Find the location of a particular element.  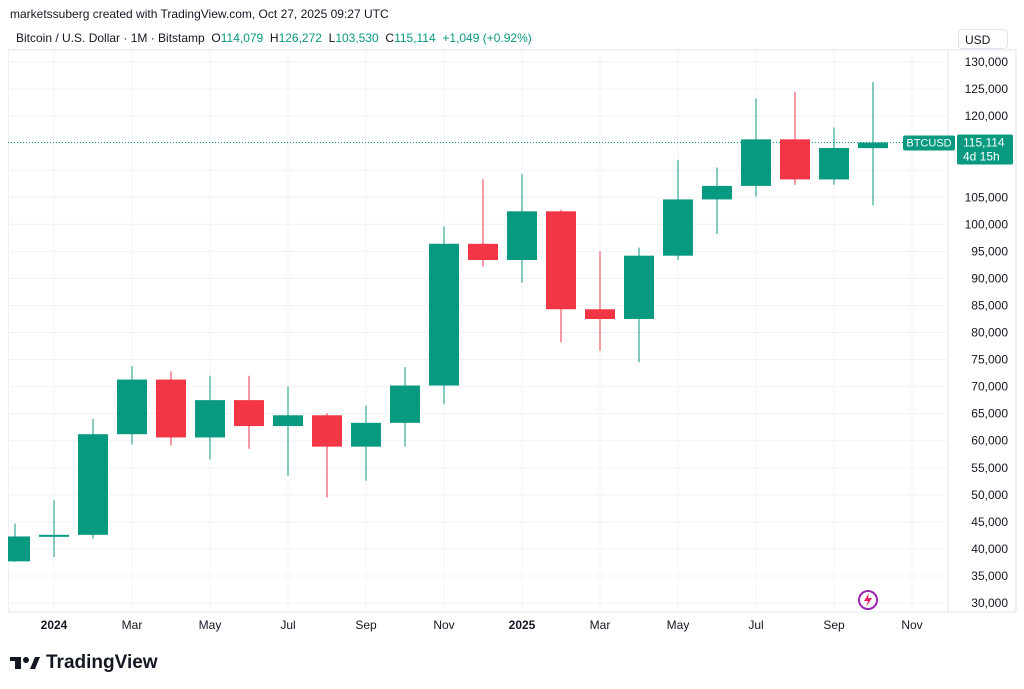

price-tick-label: 105,000 is located at coordinates (987, 197).